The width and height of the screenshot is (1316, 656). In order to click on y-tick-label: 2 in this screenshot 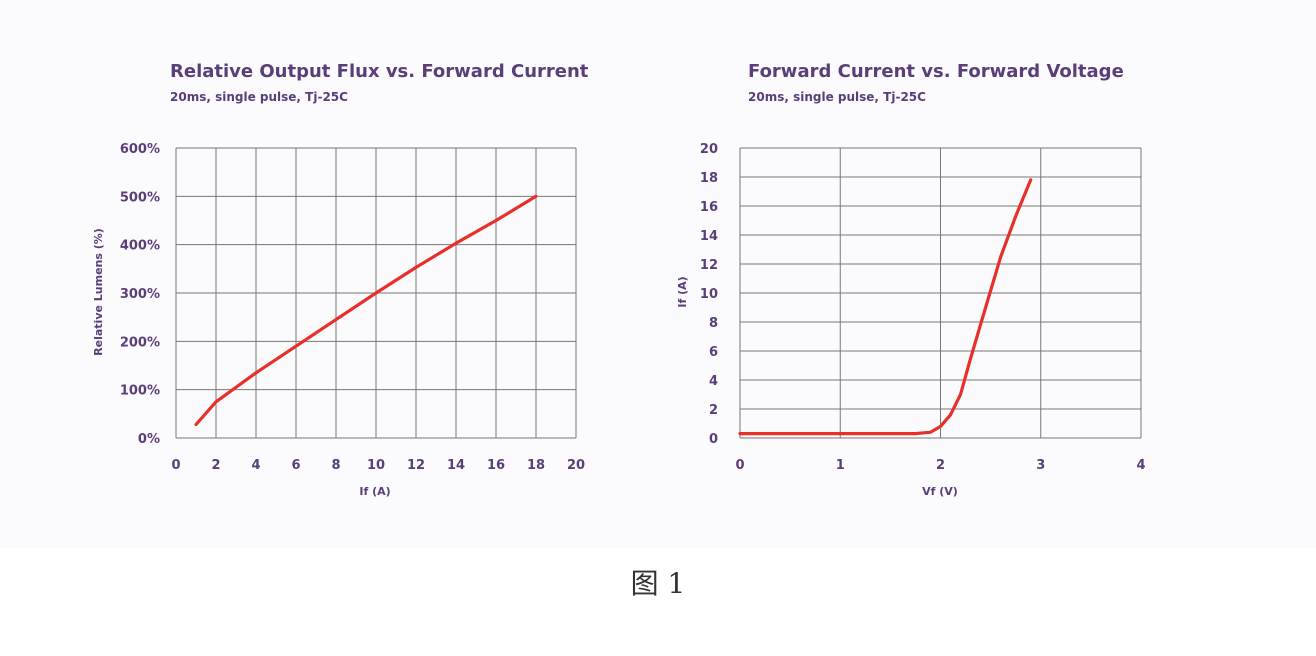, I will do `click(713, 410)`.